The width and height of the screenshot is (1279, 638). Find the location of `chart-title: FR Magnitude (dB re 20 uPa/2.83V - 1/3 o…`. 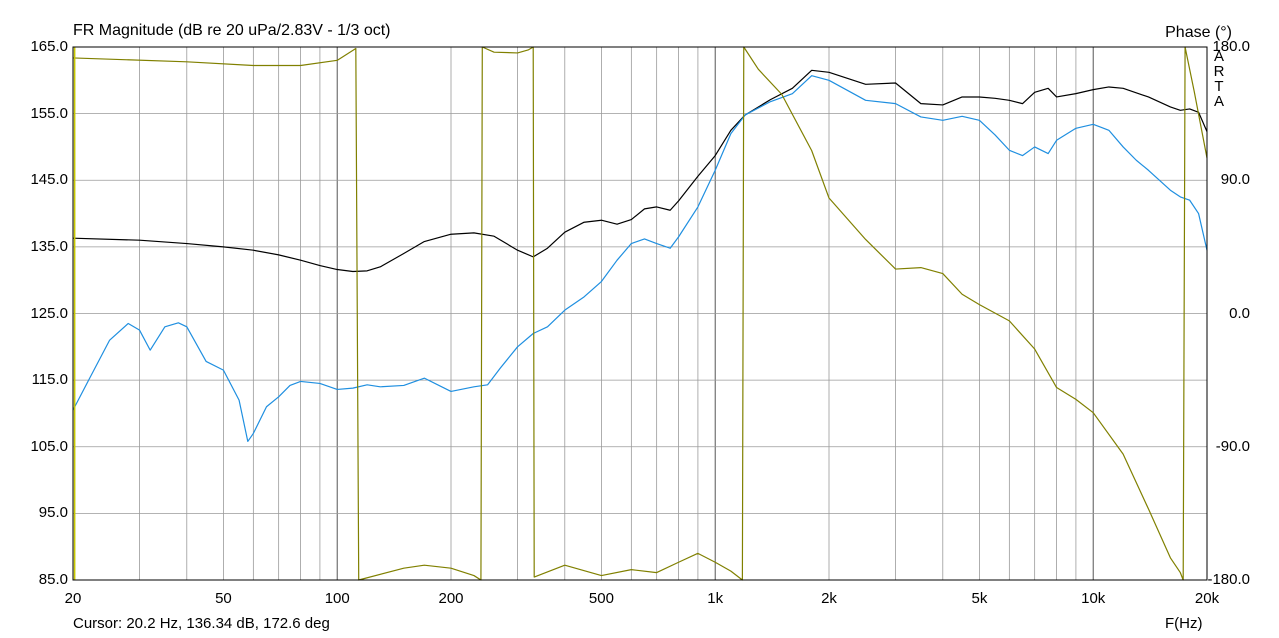

chart-title: FR Magnitude (dB re 20 uPa/2.83V - 1/3 o… is located at coordinates (232, 30).